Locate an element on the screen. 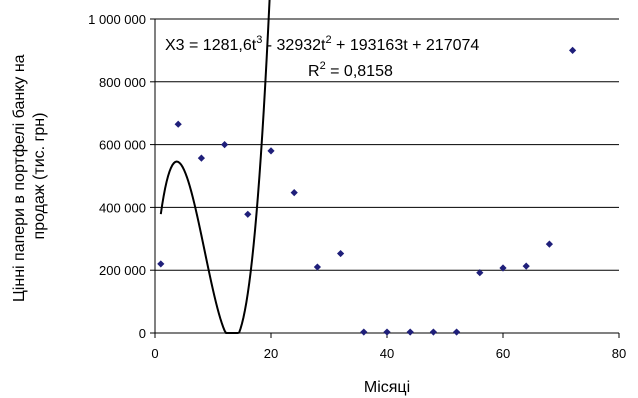 Image resolution: width=638 pixels, height=398 pixels. y-axis-title-line1: Цінні папери в портфелі банку на is located at coordinates (19, 178).